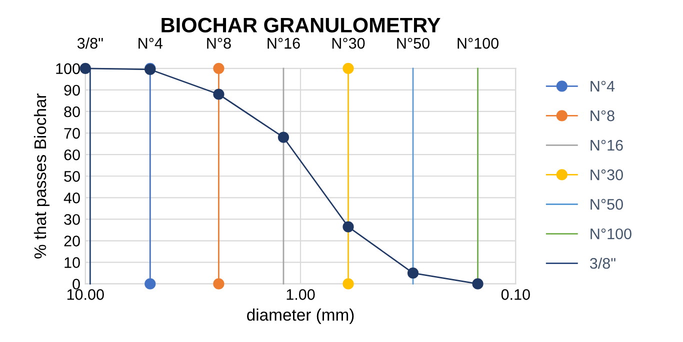  Describe the element at coordinates (611, 234) in the screenshot. I see `legend-label: N°100` at that location.